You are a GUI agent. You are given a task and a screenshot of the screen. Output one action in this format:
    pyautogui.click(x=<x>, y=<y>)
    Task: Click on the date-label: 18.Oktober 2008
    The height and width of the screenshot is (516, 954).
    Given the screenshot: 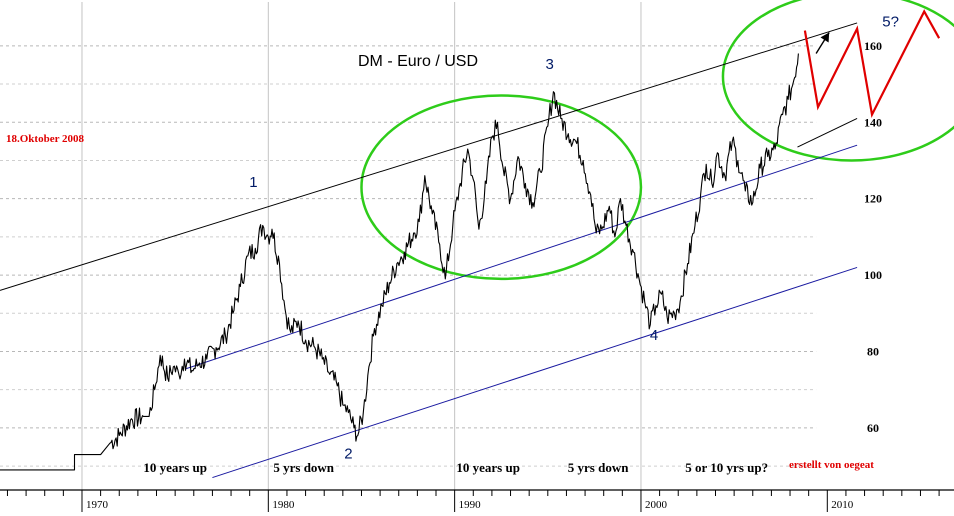 What is the action you would take?
    pyautogui.click(x=45, y=139)
    